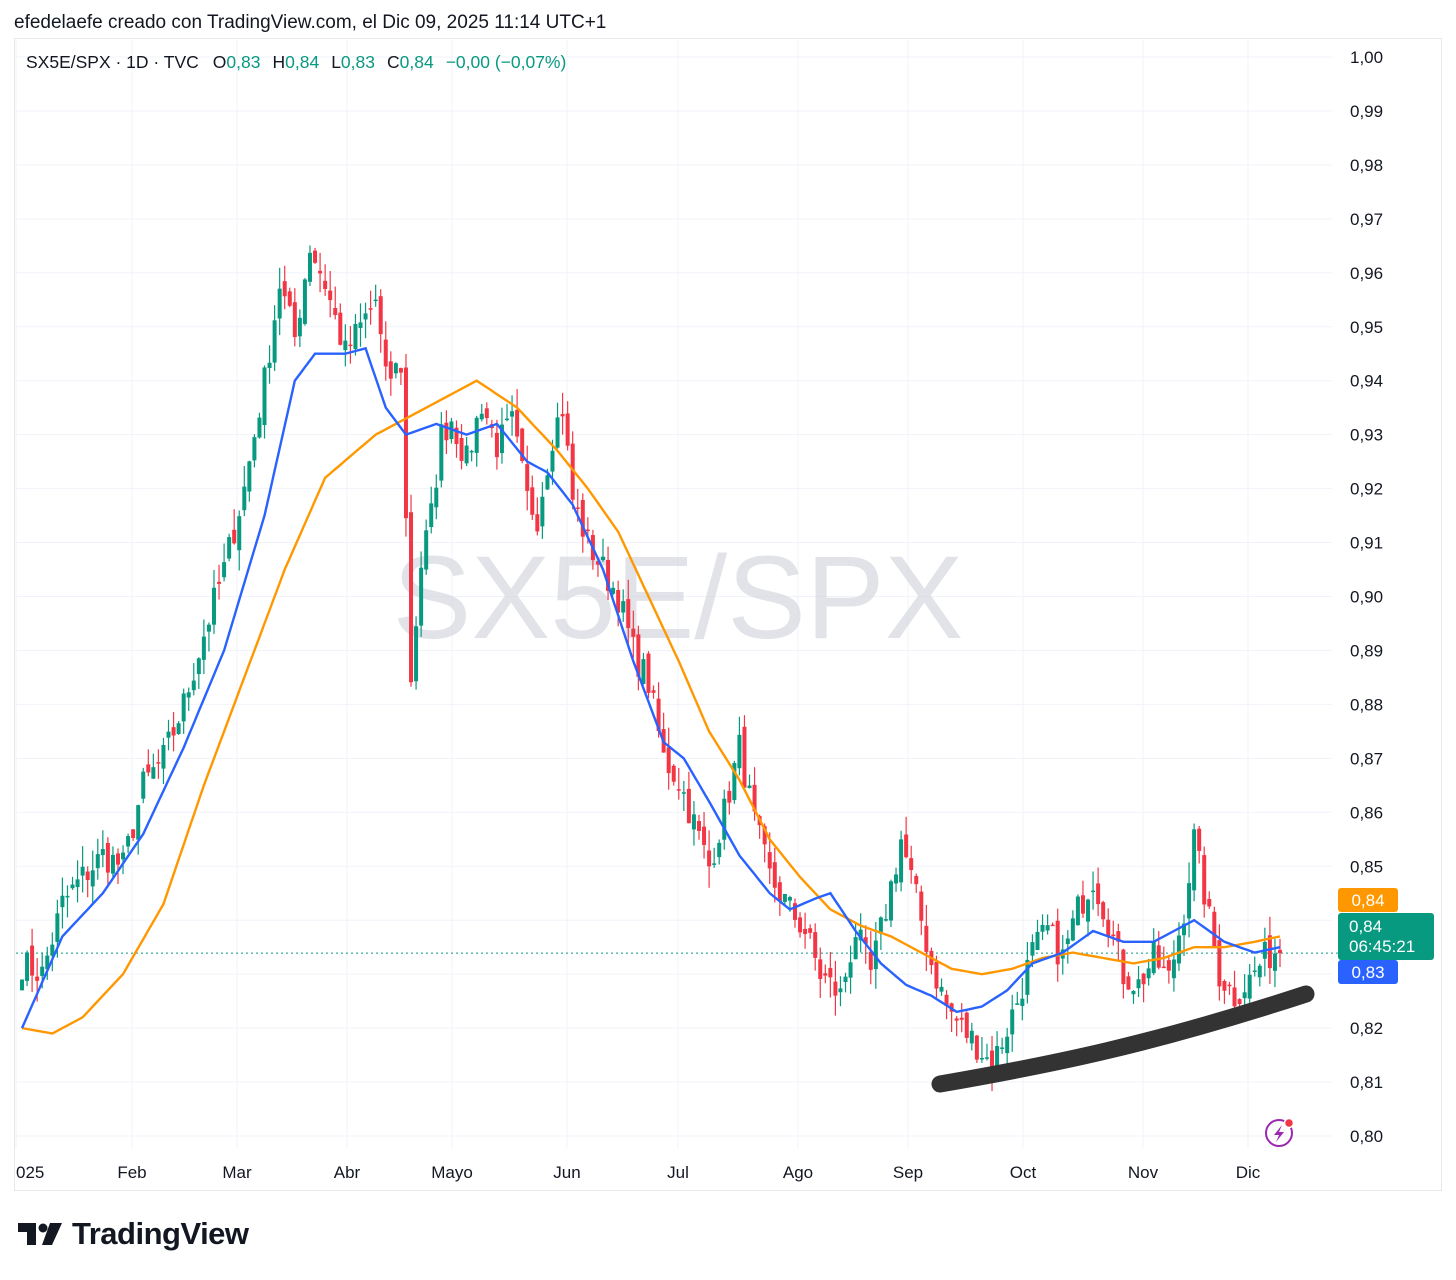 Image resolution: width=1456 pixels, height=1280 pixels. I want to click on y-tick-label: 0,92, so click(1366, 489).